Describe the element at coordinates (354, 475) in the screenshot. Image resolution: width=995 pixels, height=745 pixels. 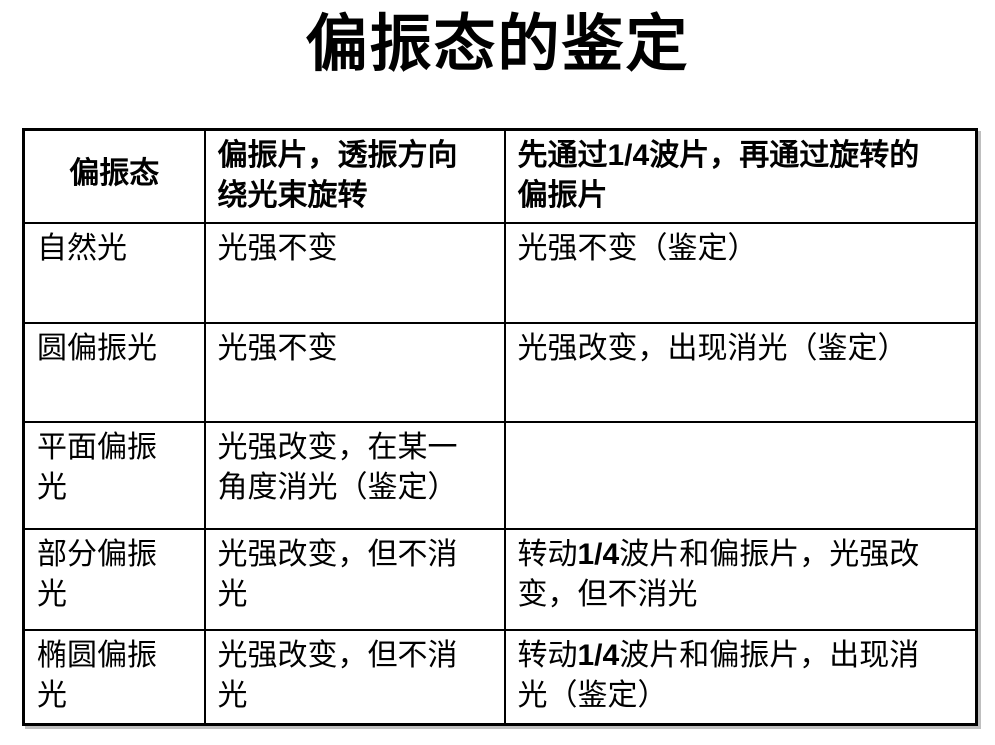
I see `cell-polarizer-result: 光强改变，在某一 角度消光（鉴定）` at that location.